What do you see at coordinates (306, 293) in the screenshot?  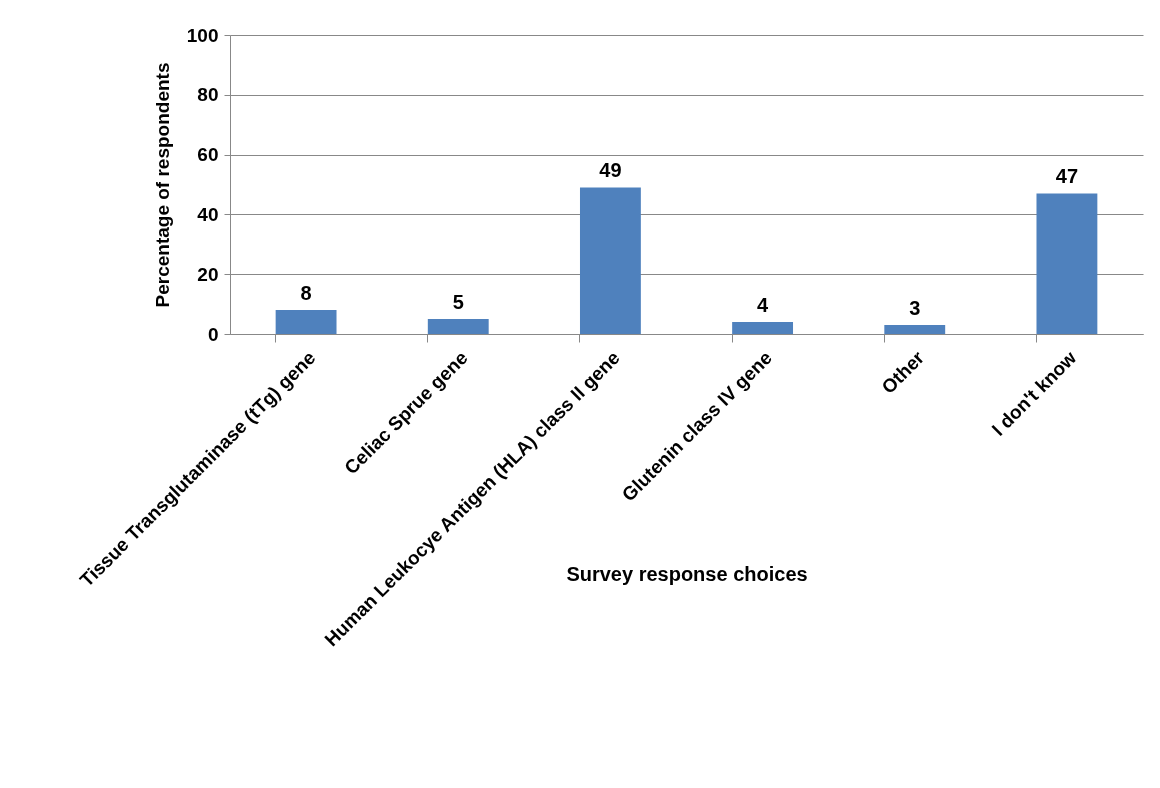 I see `data-label: 8` at bounding box center [306, 293].